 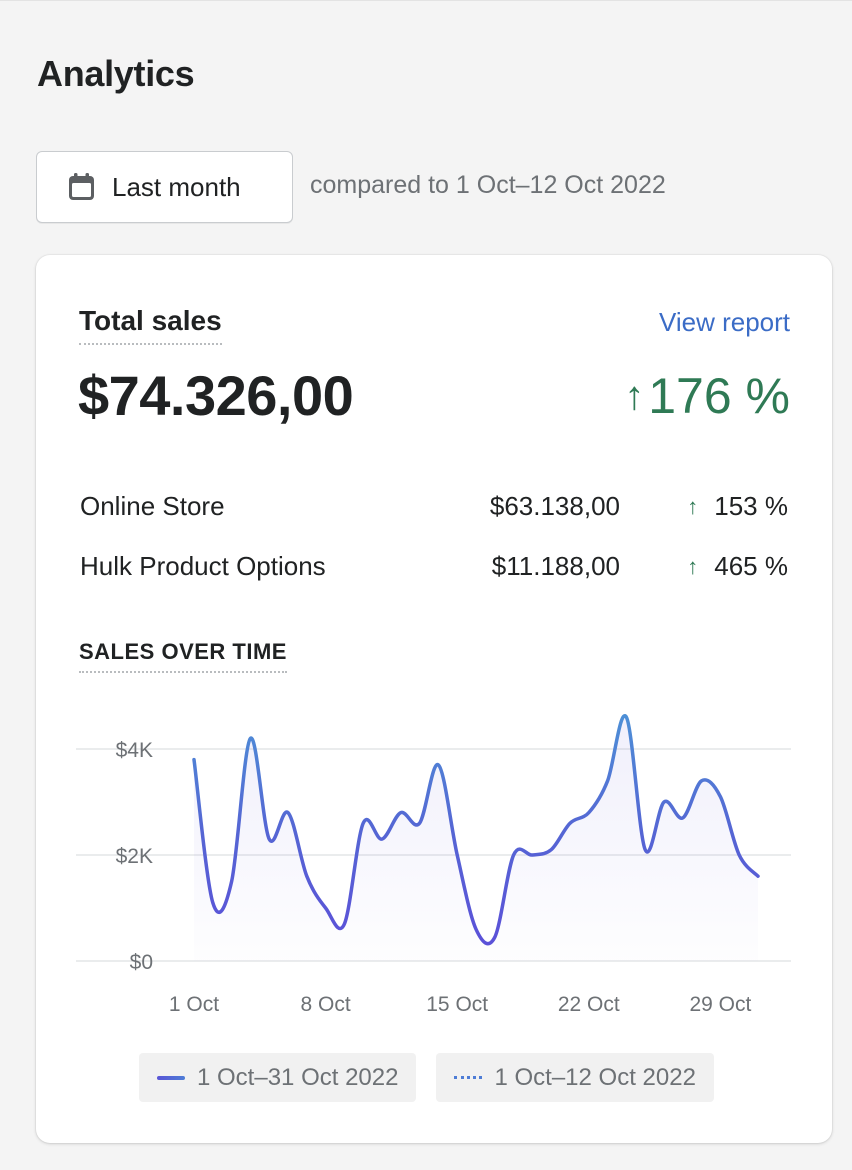 I want to click on page-title: Analytics, so click(x=116, y=73).